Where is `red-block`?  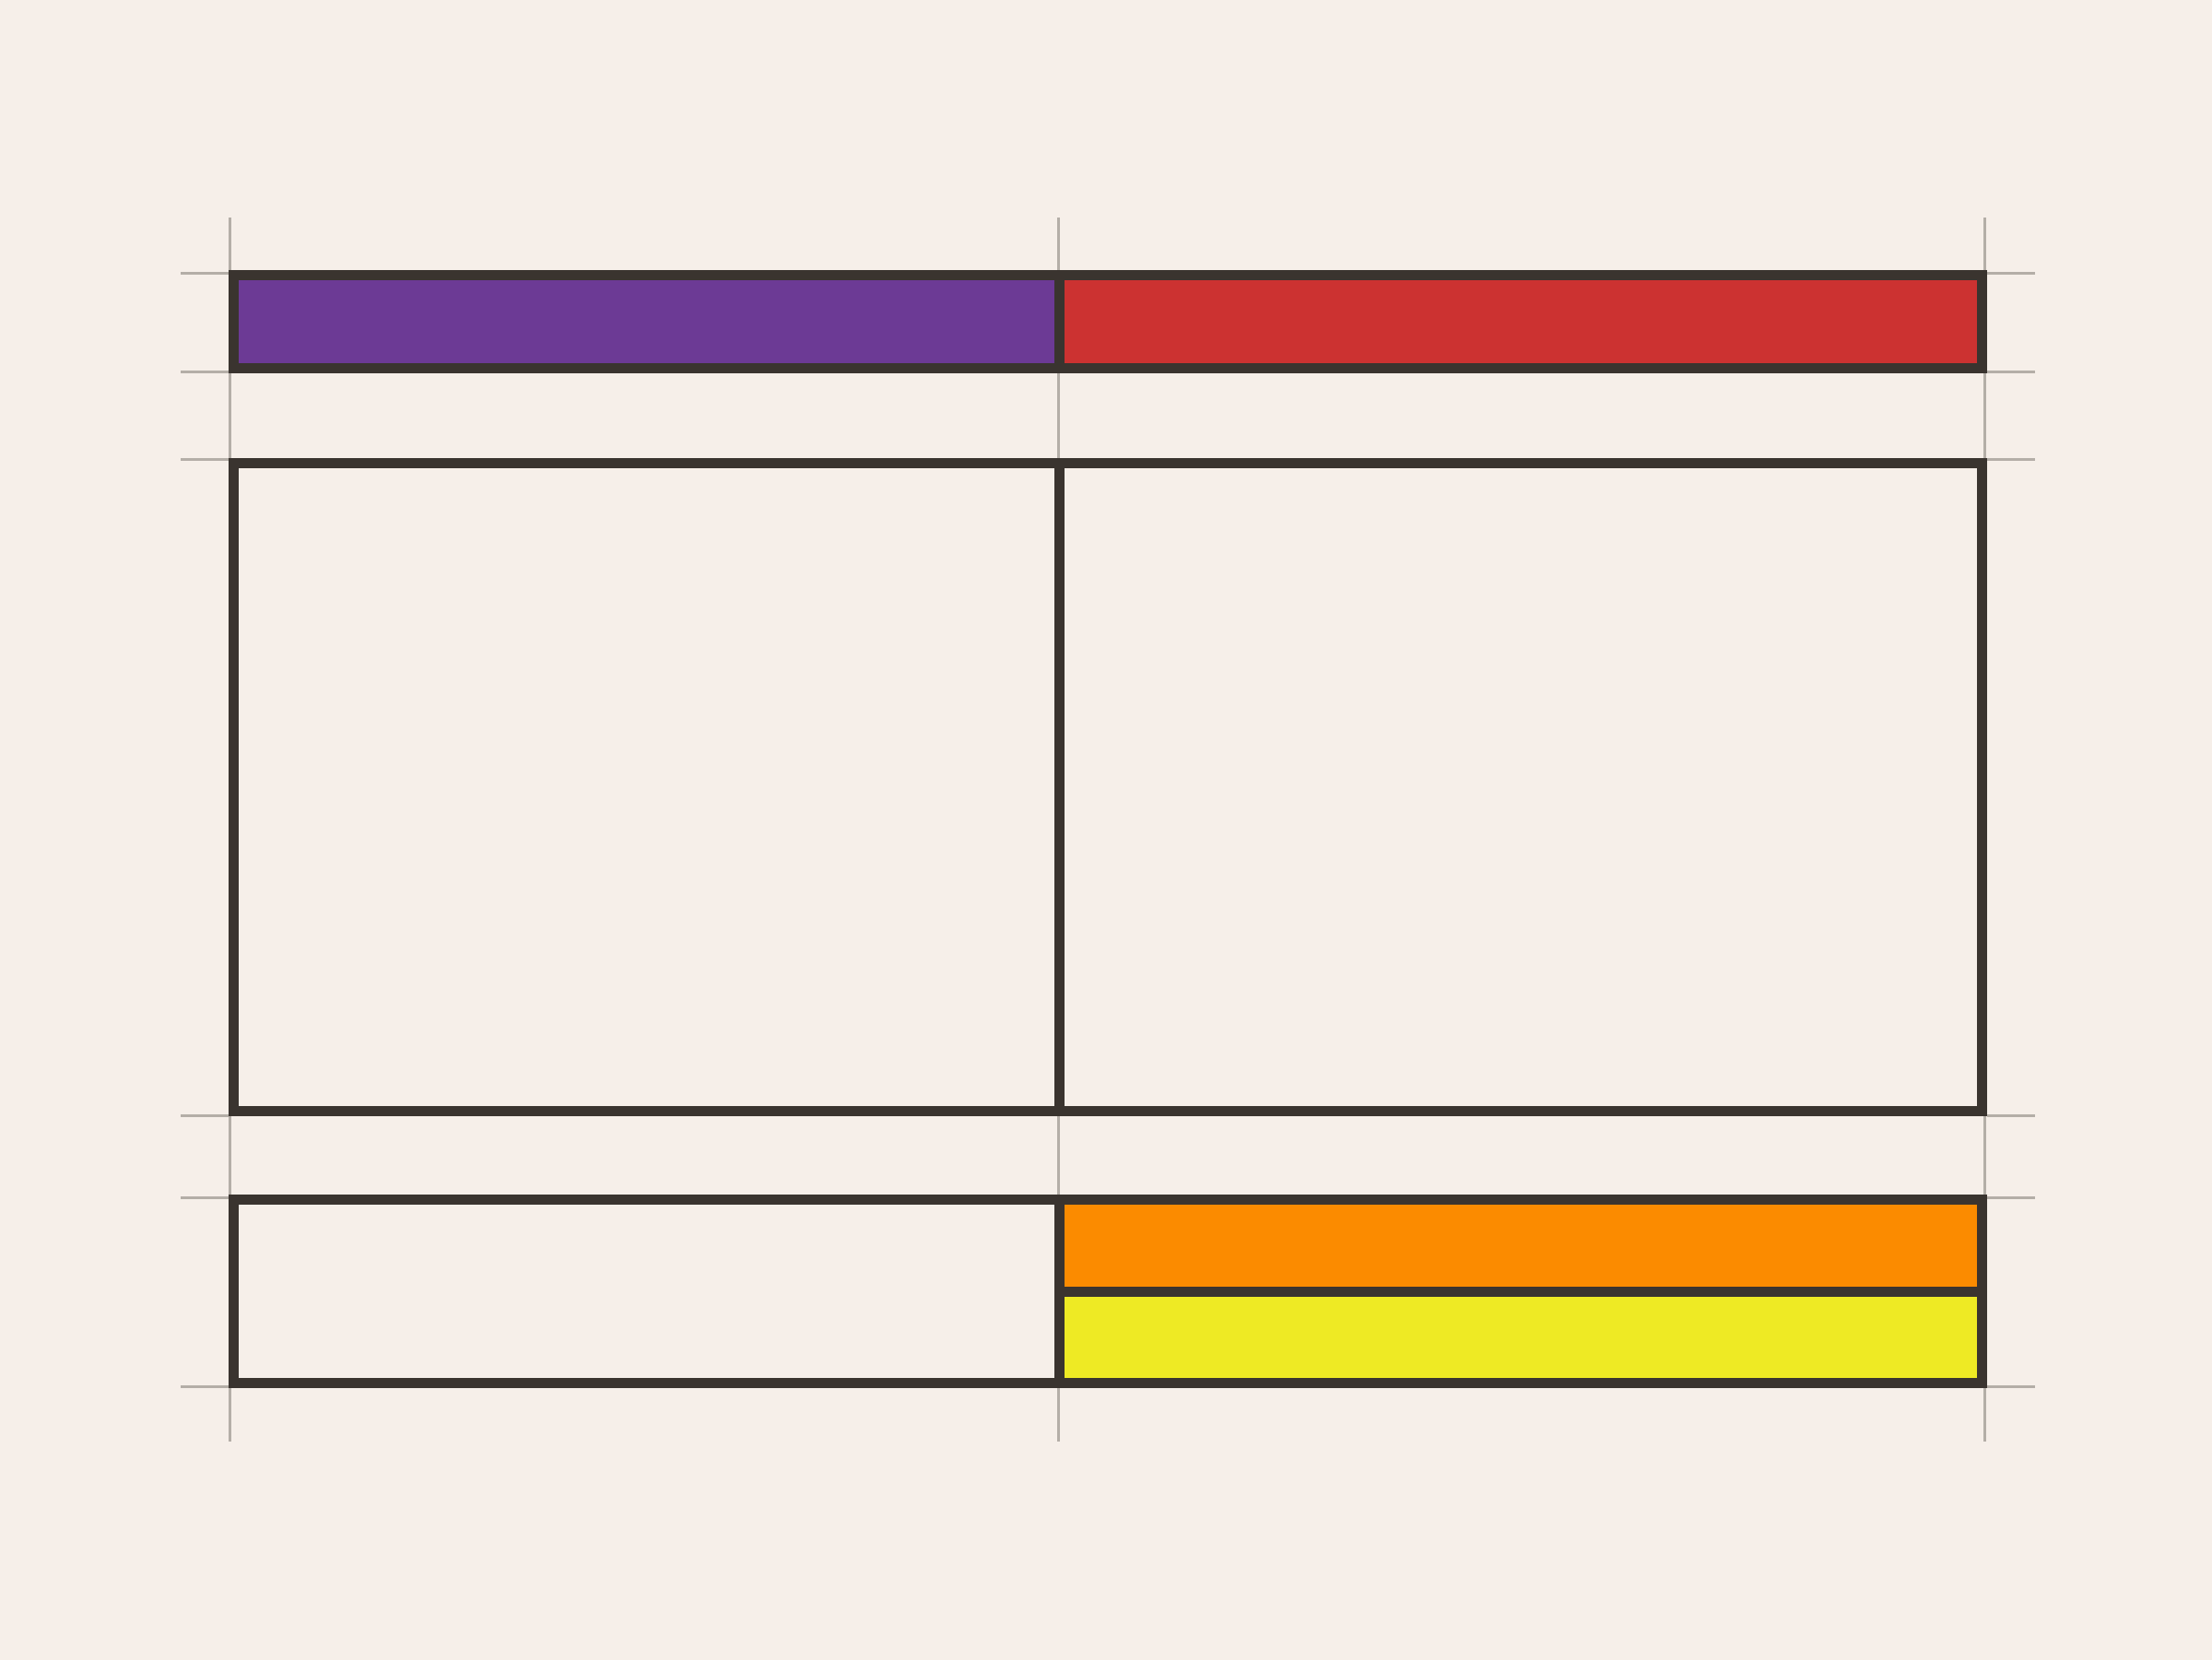
red-block is located at coordinates (1521, 321).